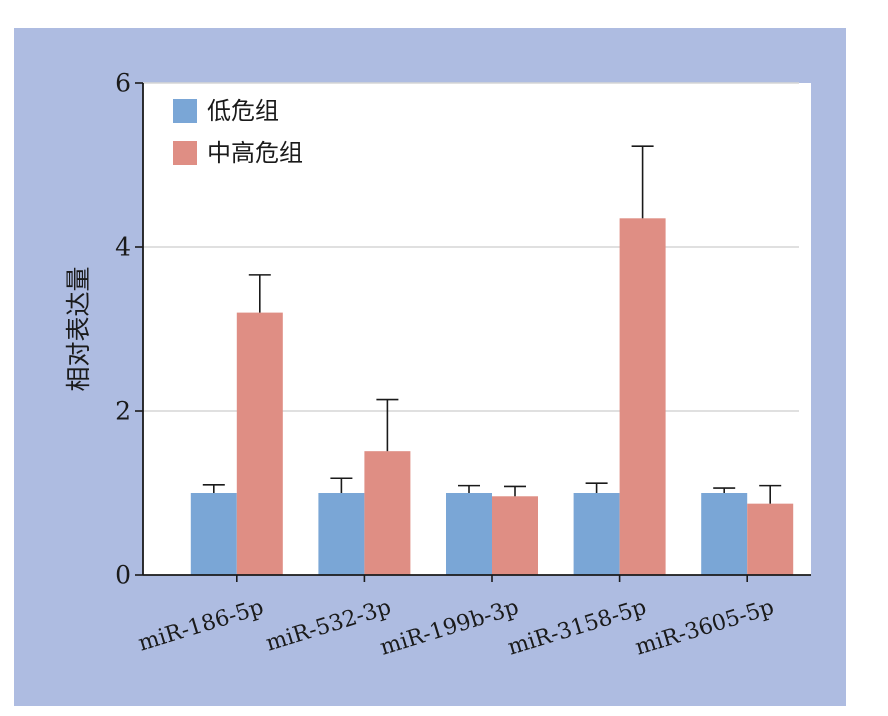 This screenshot has width=888, height=716. What do you see at coordinates (123, 247) in the screenshot?
I see `y-tick-label: 4` at bounding box center [123, 247].